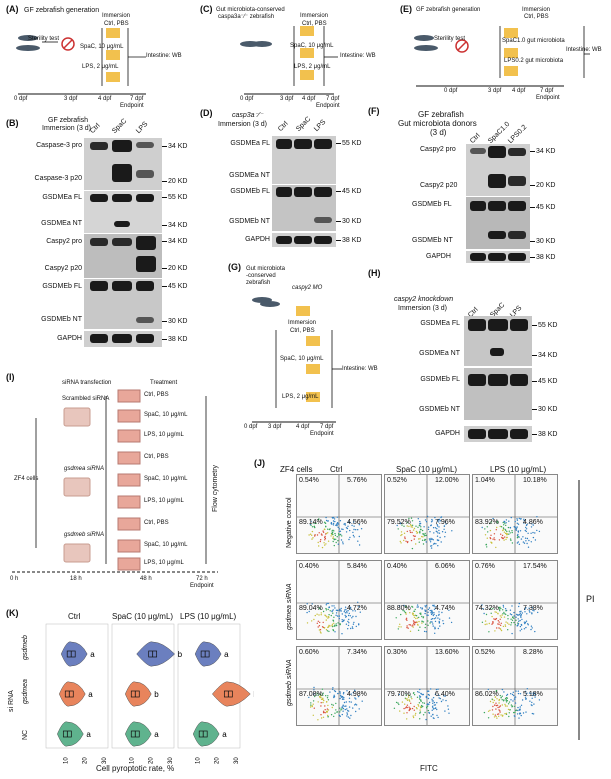  What do you see at coordinates (156, 523) in the screenshot?
I see `cond-label: Ctrl, PBS` at bounding box center [156, 523].